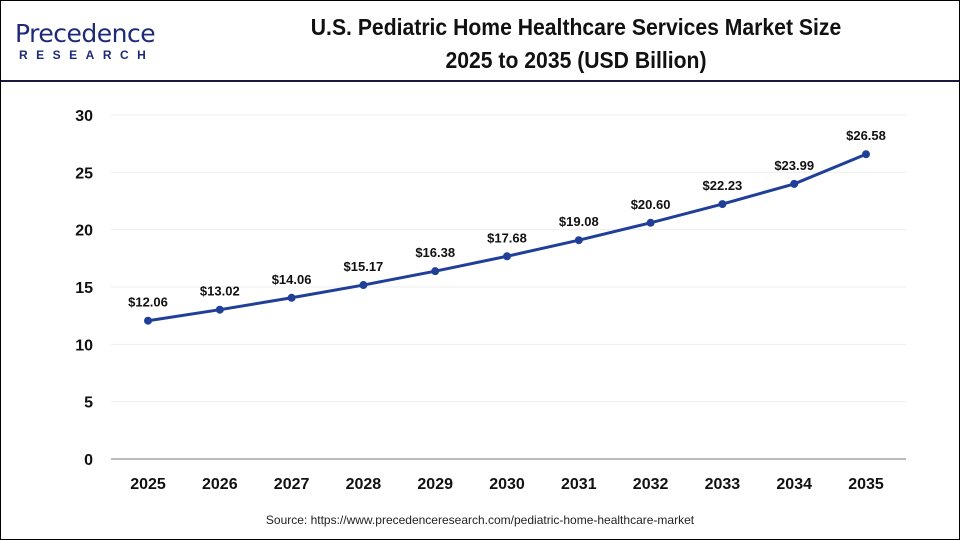  Describe the element at coordinates (651, 484) in the screenshot. I see `x-tick-label: 2032` at that location.